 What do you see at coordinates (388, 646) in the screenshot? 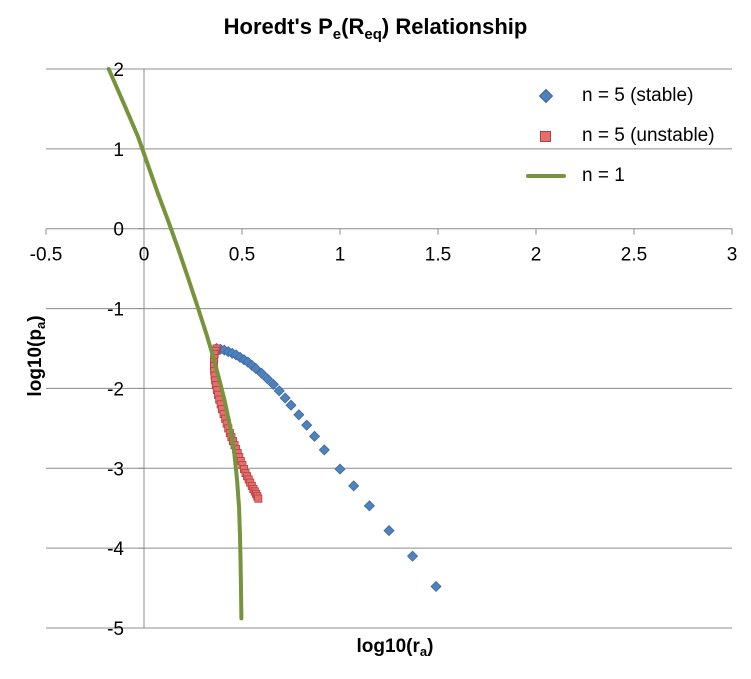
I see `x-axis-label-text: log10(r` at bounding box center [388, 646].